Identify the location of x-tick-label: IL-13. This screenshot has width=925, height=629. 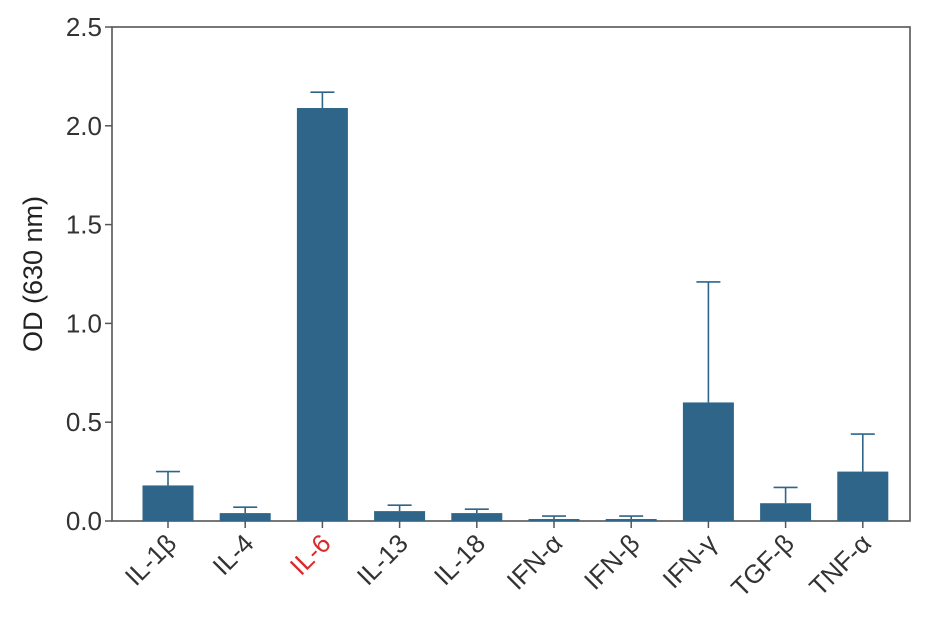
(382, 559).